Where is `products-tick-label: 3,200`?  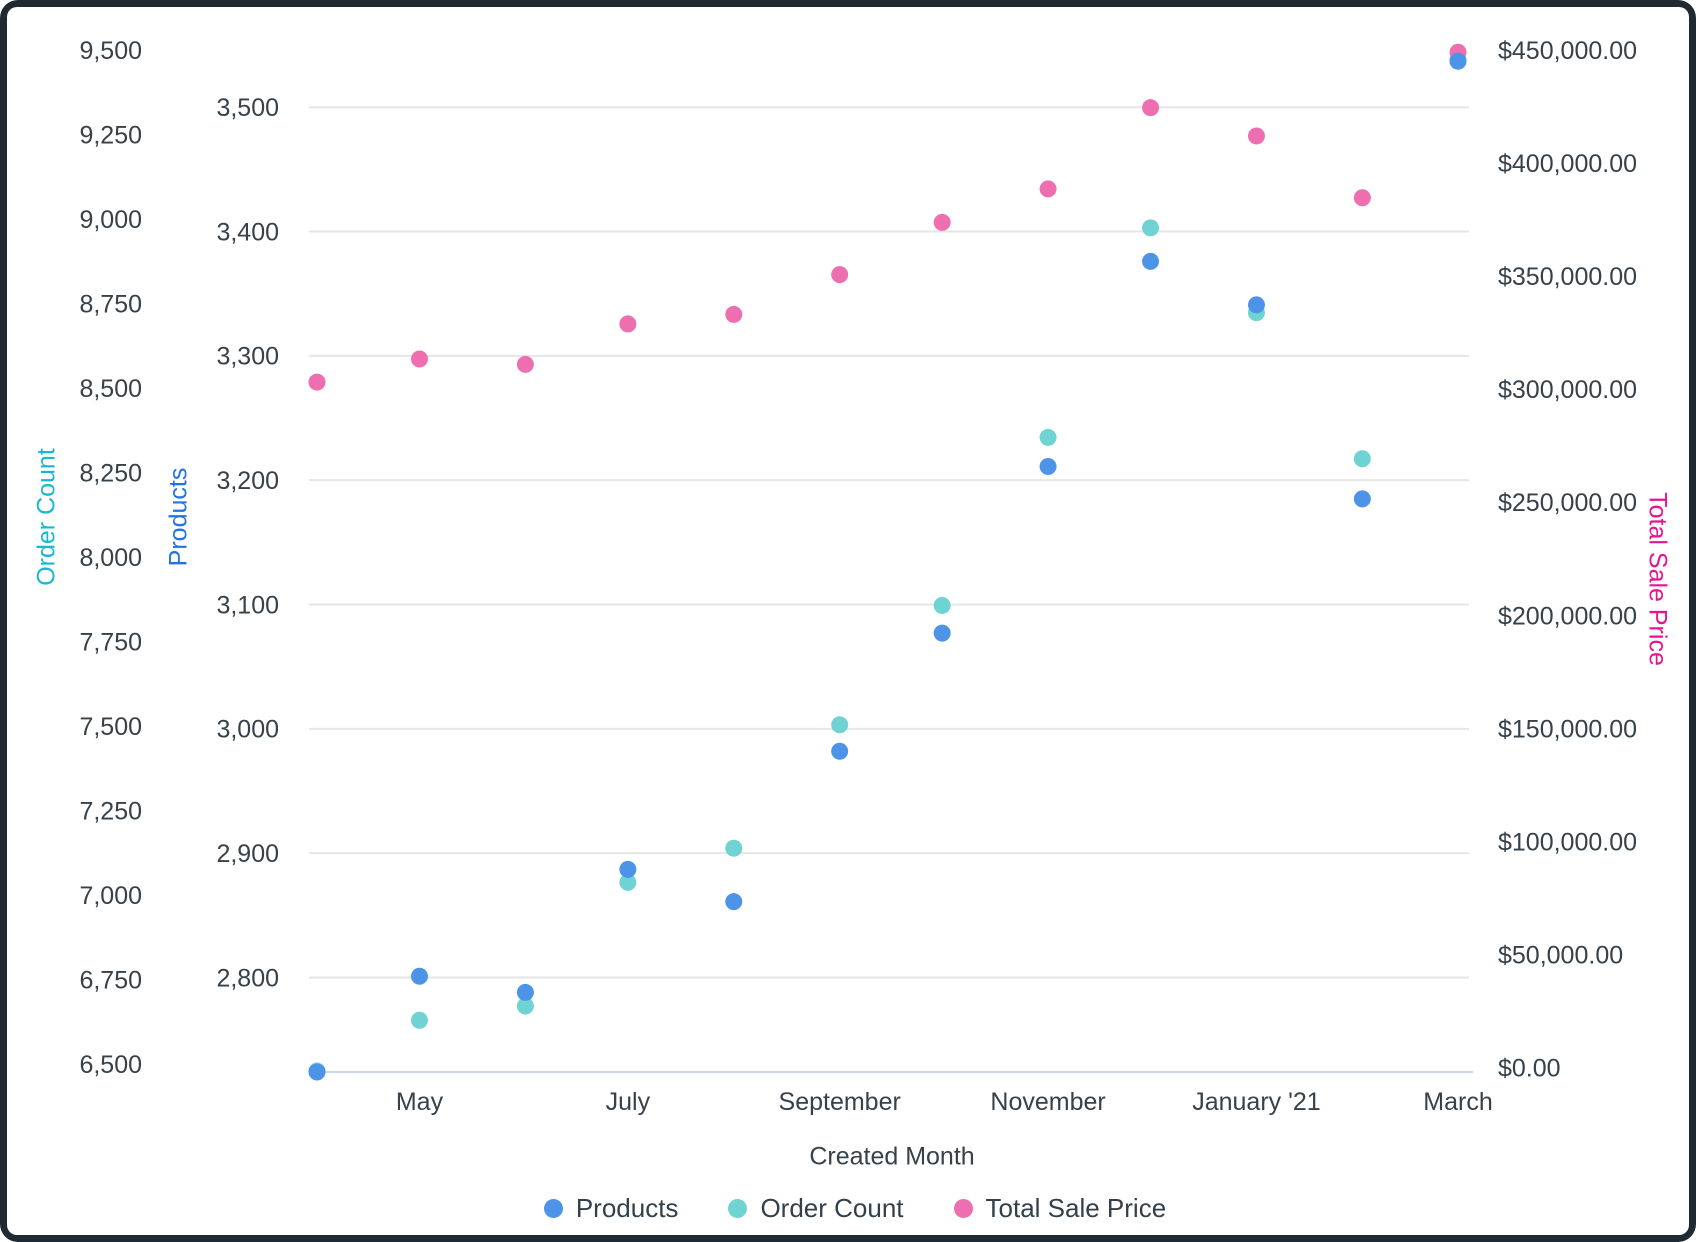
products-tick-label: 3,200 is located at coordinates (247, 481).